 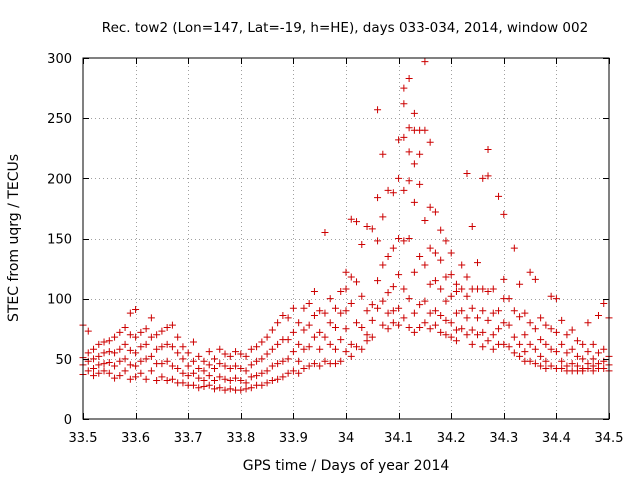 What do you see at coordinates (346, 438) in the screenshot?
I see `x-tick-label: 34` at bounding box center [346, 438].